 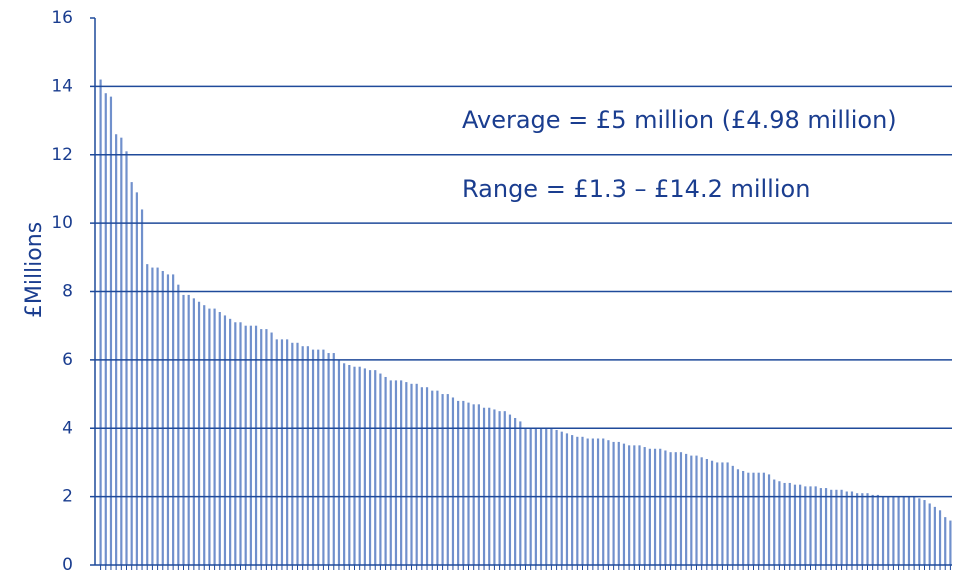 What do you see at coordinates (67, 292) in the screenshot?
I see `y-tick-label: 8` at bounding box center [67, 292].